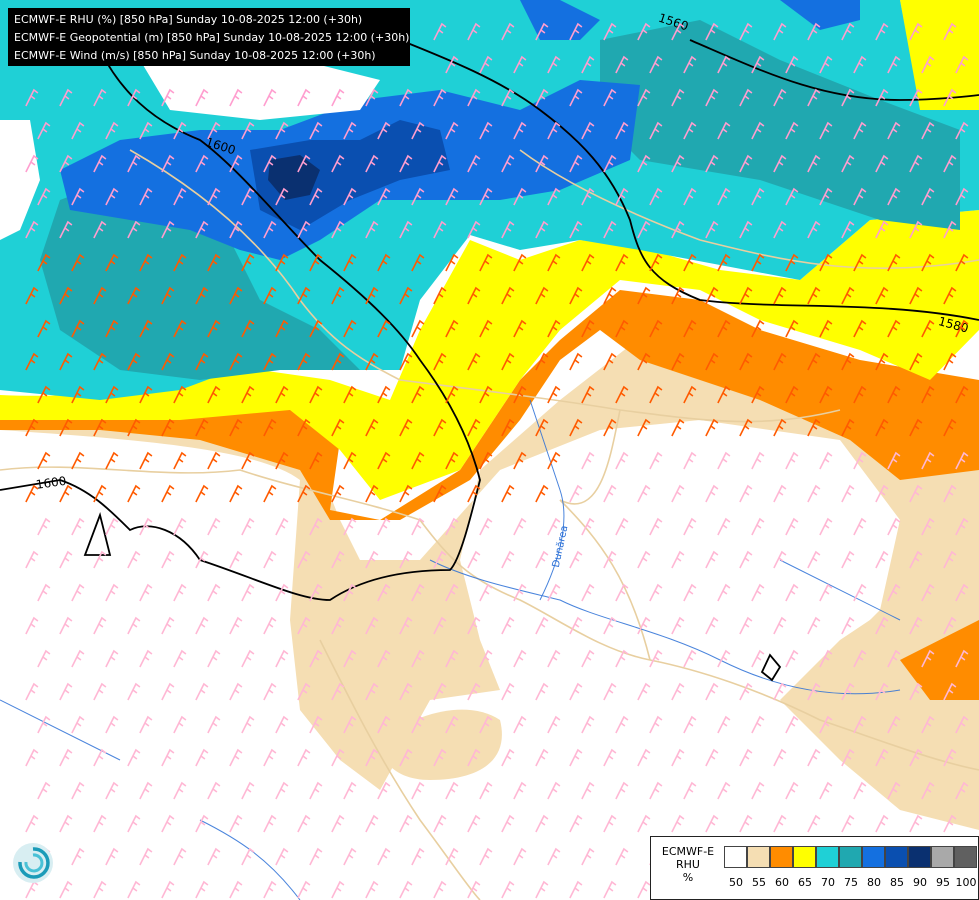 The height and width of the screenshot is (900, 979). Describe the element at coordinates (943, 882) in the screenshot. I see `legend-tick-label: 95` at that location.